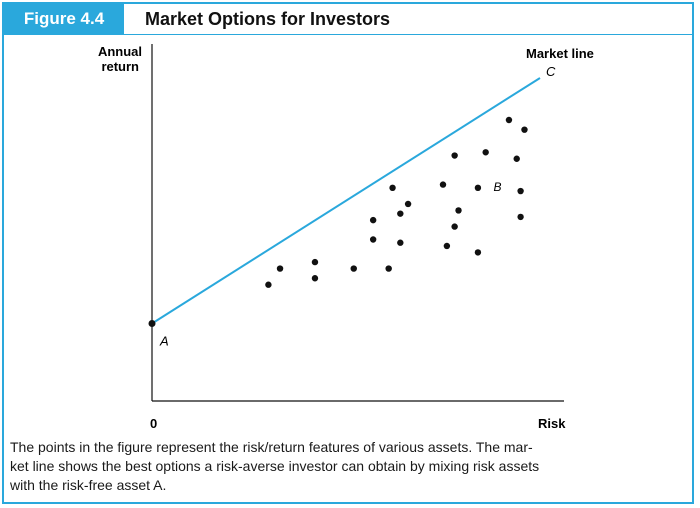 The width and height of the screenshot is (700, 508). I want to click on origin-label: 0, so click(153, 423).